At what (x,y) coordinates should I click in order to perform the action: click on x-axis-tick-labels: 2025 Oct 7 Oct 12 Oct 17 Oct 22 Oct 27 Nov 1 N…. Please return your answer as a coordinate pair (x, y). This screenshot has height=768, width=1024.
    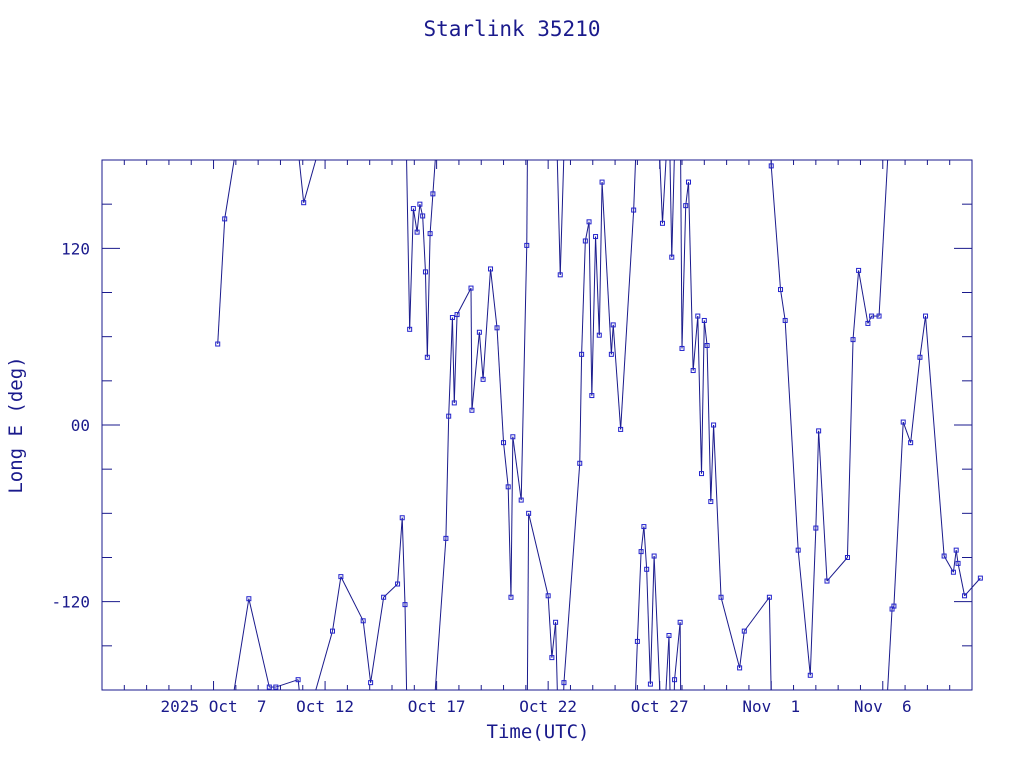
    Looking at the image, I should click on (536, 706).